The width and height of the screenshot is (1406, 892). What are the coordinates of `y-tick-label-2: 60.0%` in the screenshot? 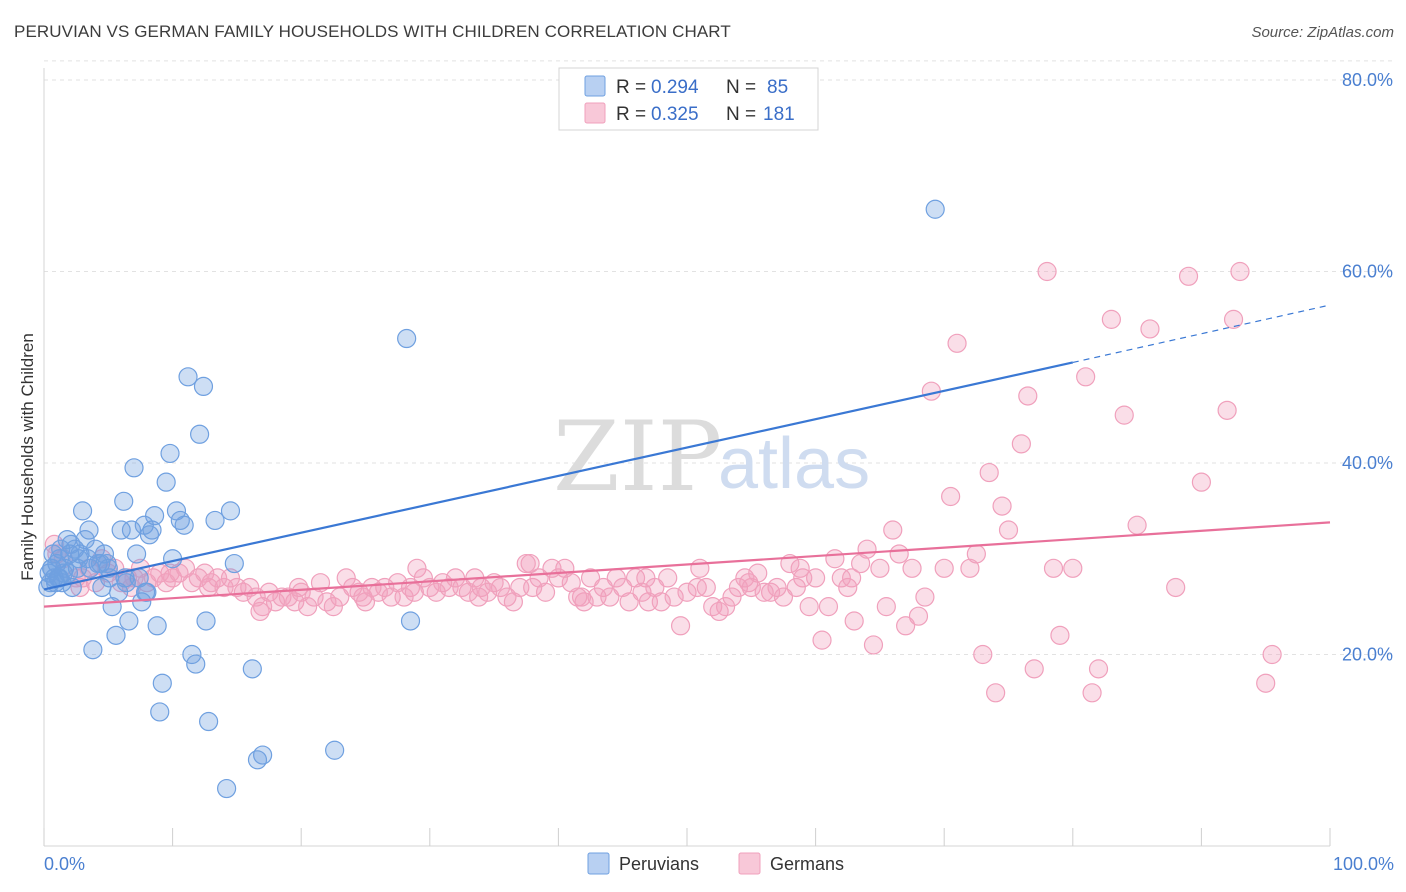 It's located at (1367, 272).